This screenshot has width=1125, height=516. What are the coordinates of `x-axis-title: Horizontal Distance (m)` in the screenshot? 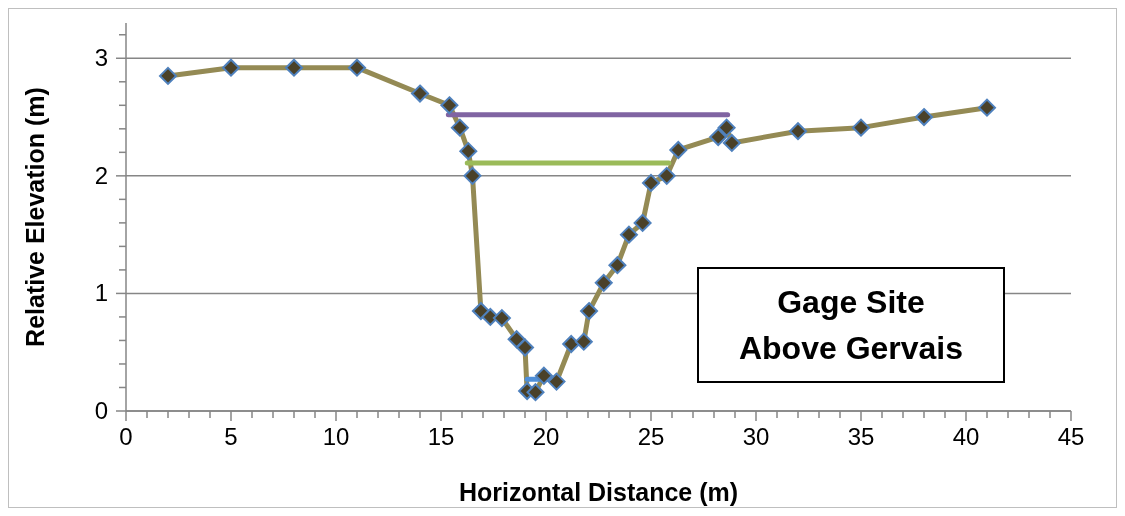 It's located at (598, 492).